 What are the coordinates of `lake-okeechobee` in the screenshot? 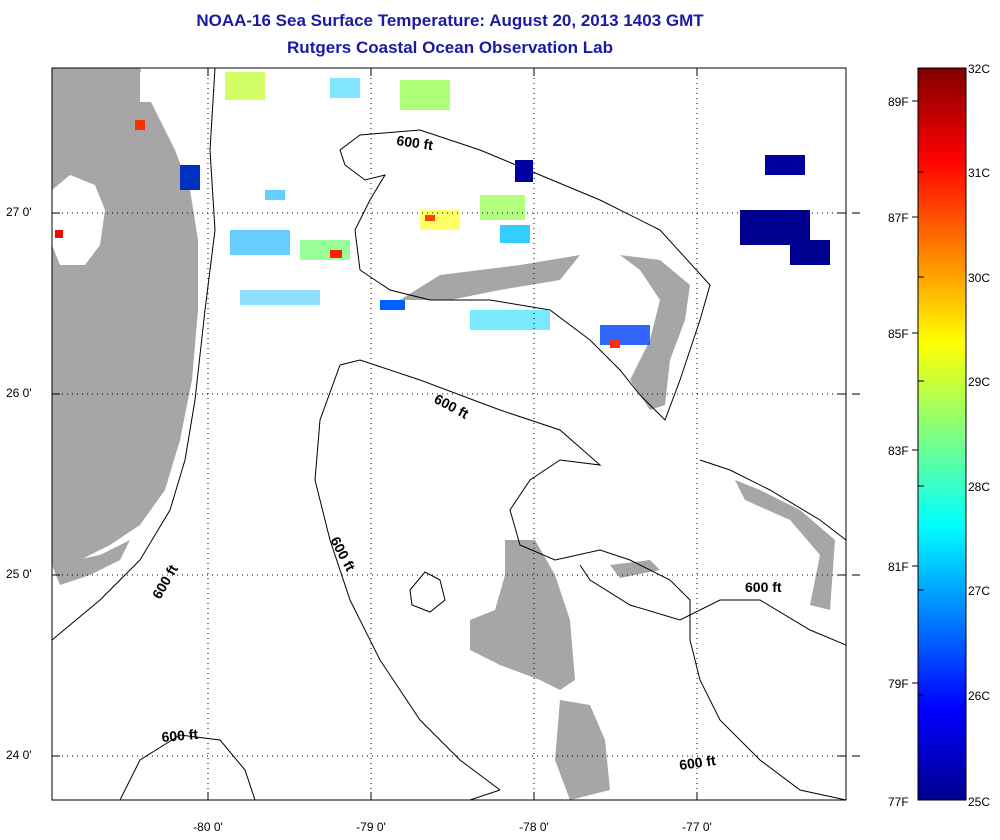 It's located at (78, 220).